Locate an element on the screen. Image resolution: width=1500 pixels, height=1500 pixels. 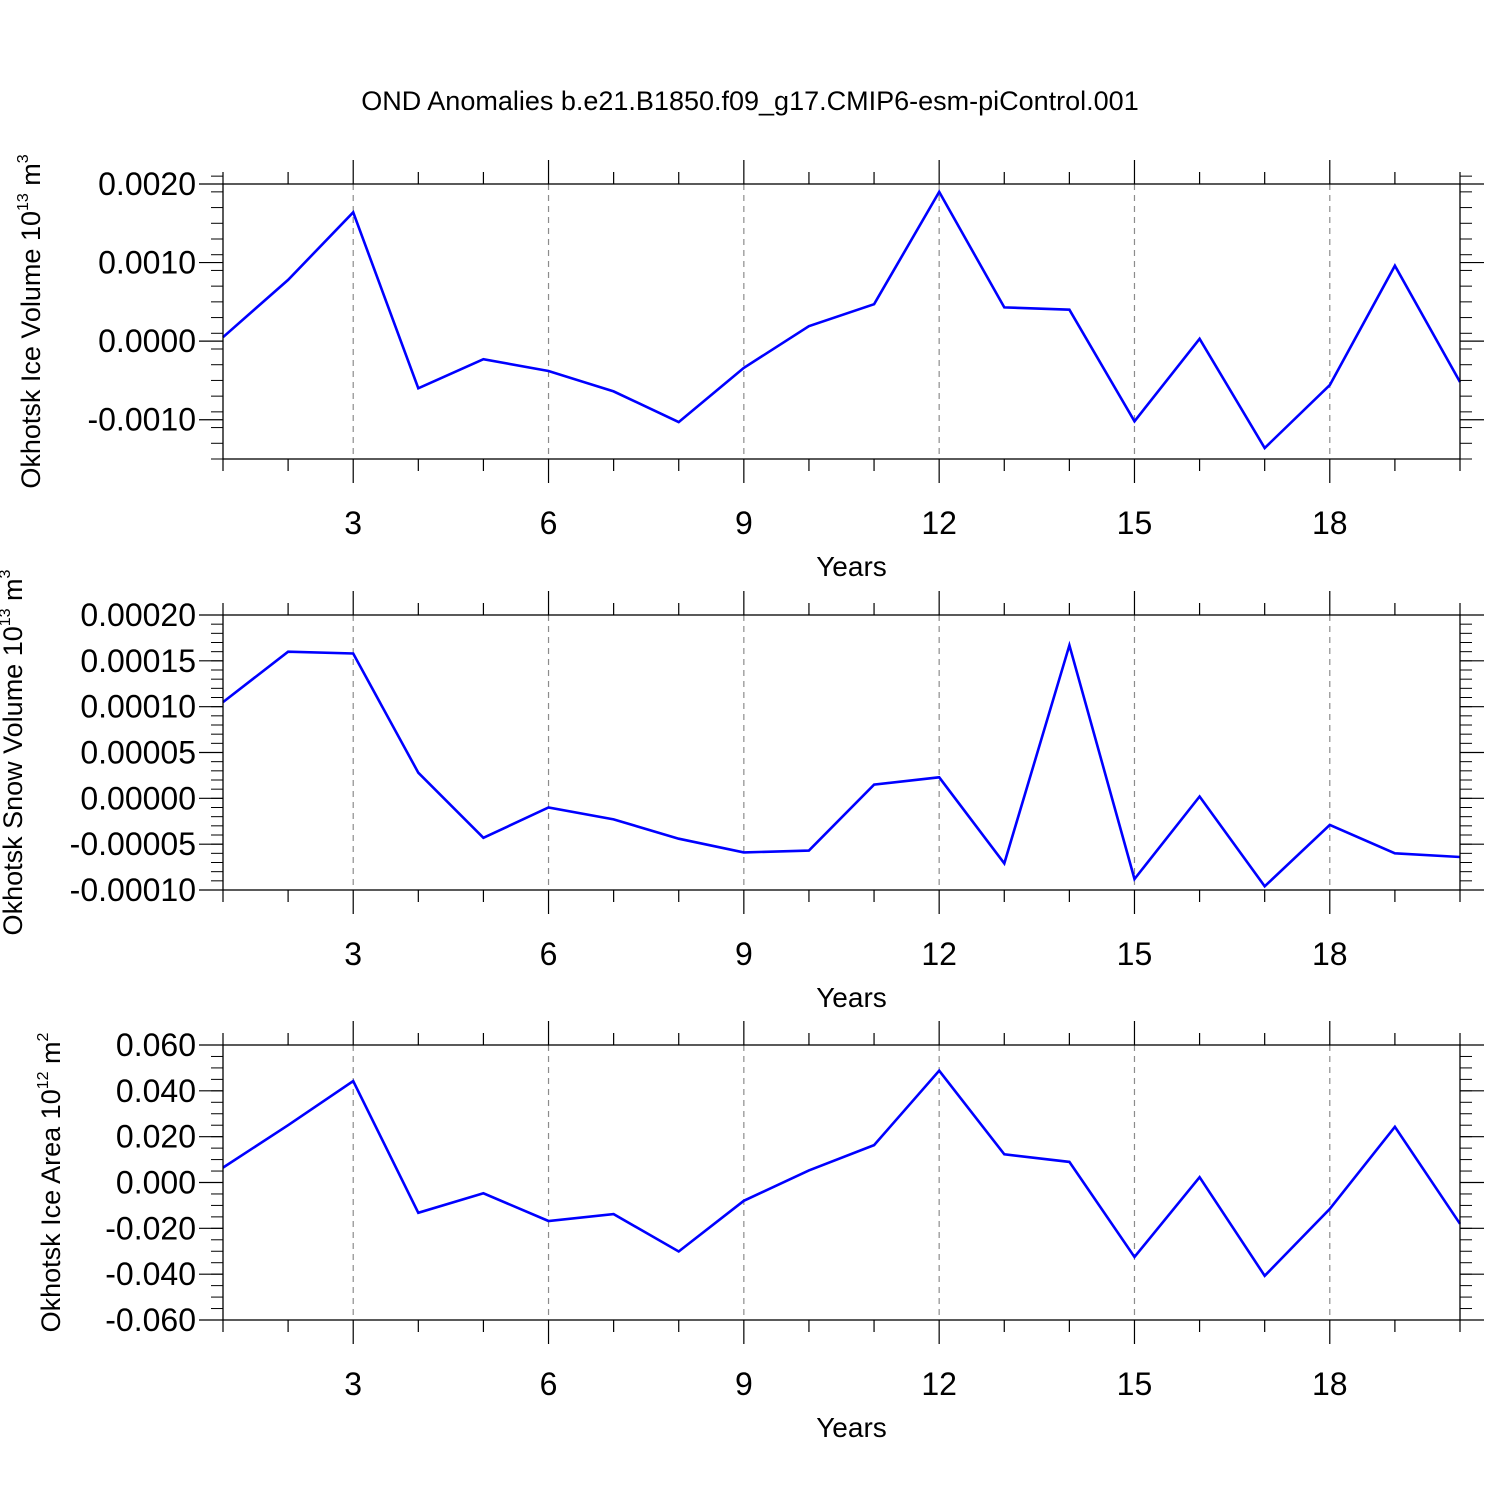
y-tick-label: 0.0020 is located at coordinates (147, 184).